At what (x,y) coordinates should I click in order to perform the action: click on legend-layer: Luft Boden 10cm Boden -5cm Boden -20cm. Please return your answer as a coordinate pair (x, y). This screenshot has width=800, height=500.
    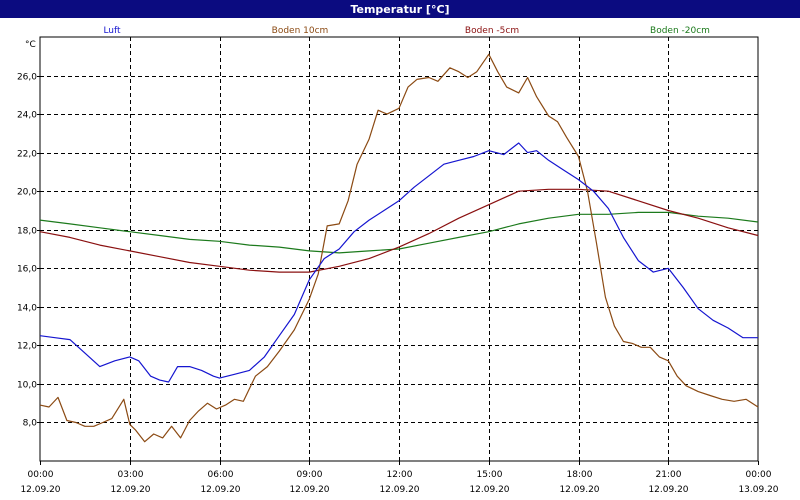
    Looking at the image, I should click on (406, 31).